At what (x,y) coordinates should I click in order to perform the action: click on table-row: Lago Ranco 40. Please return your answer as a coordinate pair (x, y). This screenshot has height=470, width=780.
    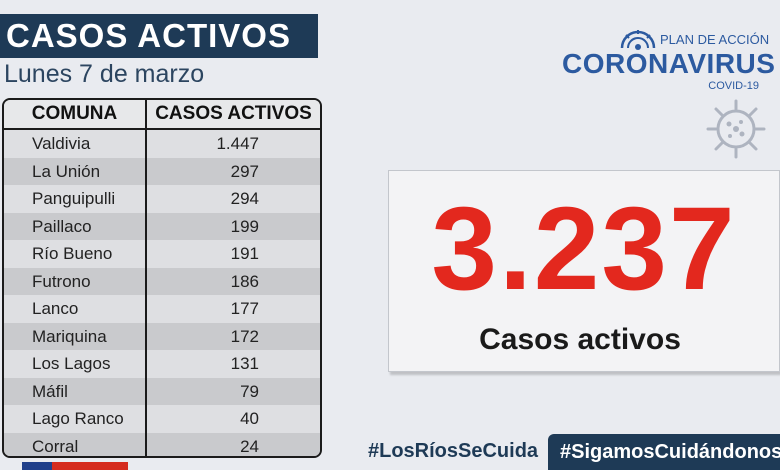
    Looking at the image, I should click on (162, 419).